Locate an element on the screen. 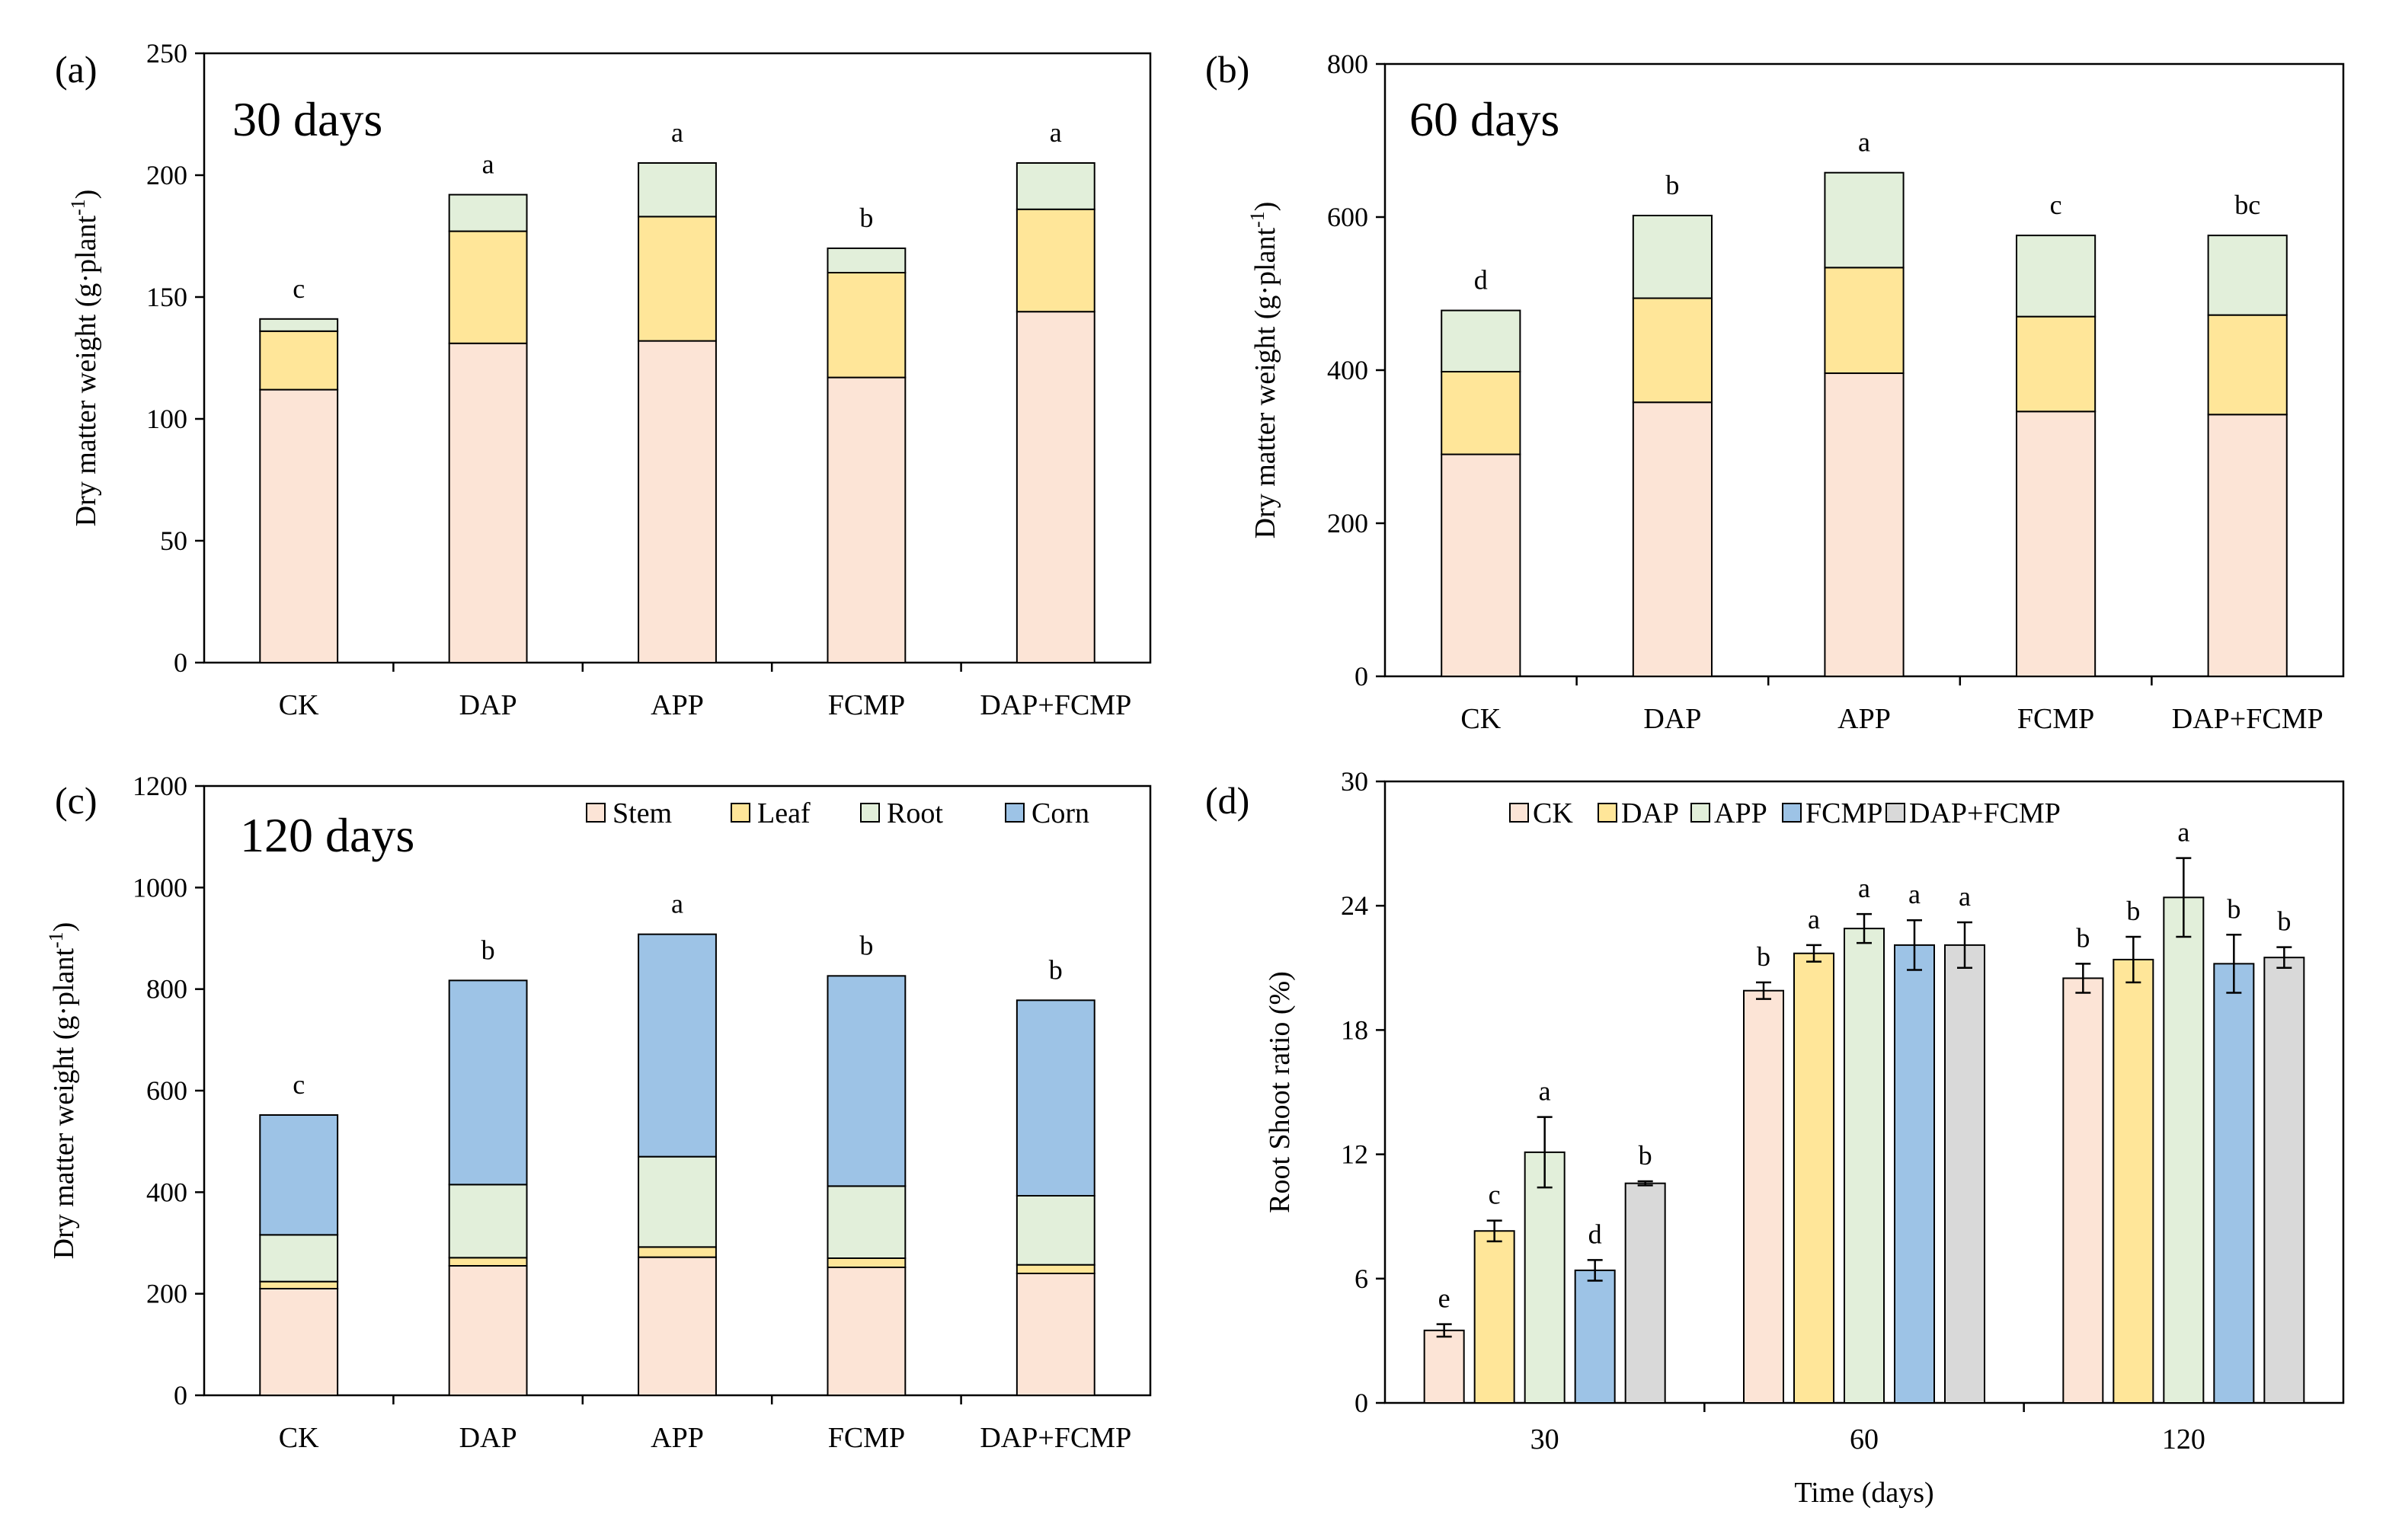  legend-swatch-dap is located at coordinates (1607, 813).